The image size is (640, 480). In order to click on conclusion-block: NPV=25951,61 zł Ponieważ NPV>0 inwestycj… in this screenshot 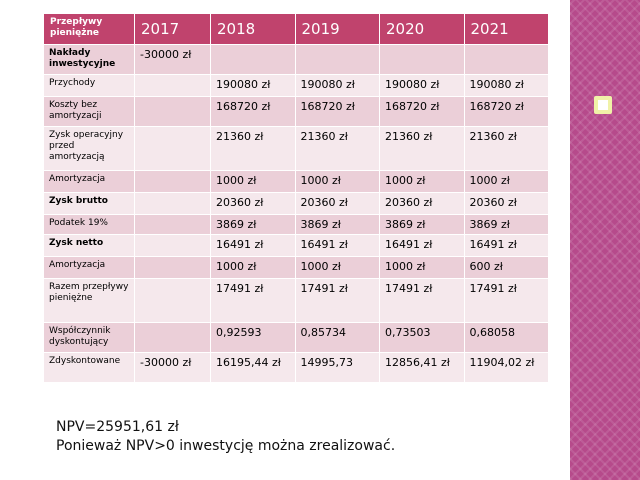, I will do `click(306, 437)`.